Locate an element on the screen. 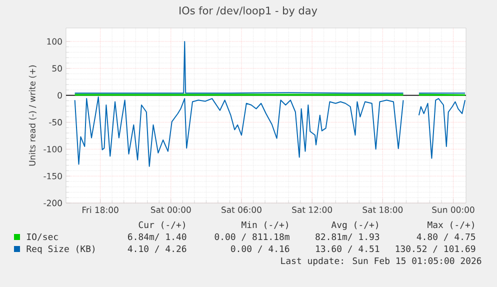 The height and width of the screenshot is (287, 497). text: 130.52 / 101.69 is located at coordinates (436, 249).